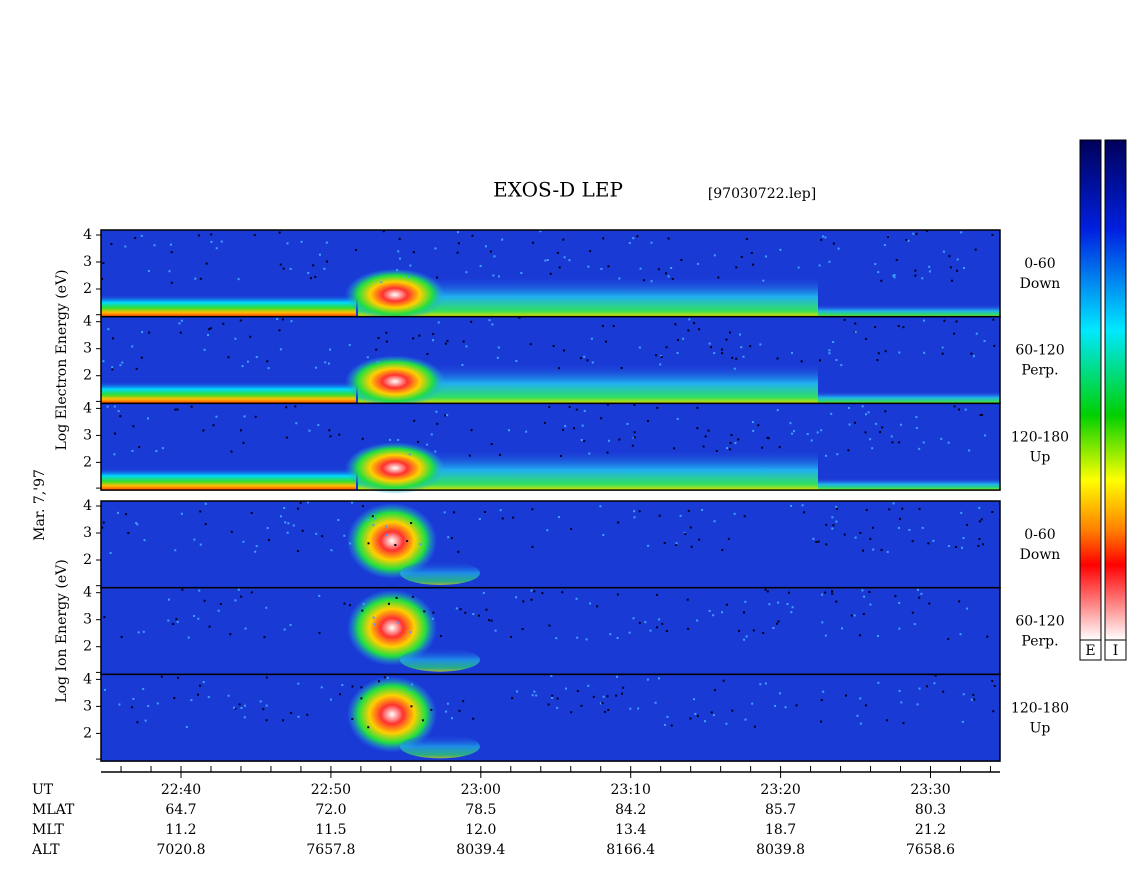  I want to click on axis-label: Log Ion Energy (eV), so click(62, 630).